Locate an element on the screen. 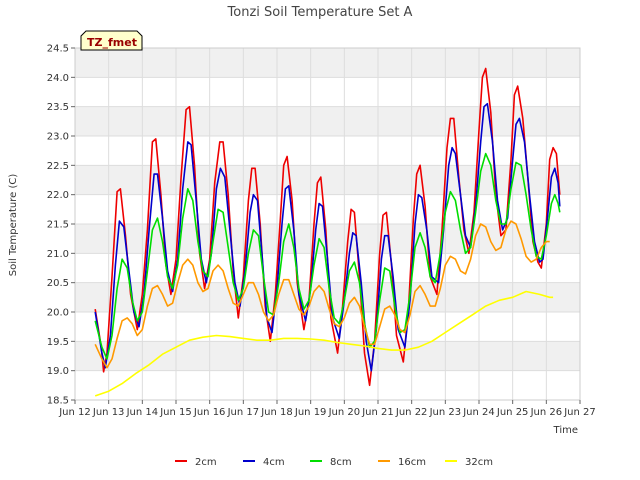 The height and width of the screenshot is (480, 640). station-badge: TZ_fmet is located at coordinates (111, 40).